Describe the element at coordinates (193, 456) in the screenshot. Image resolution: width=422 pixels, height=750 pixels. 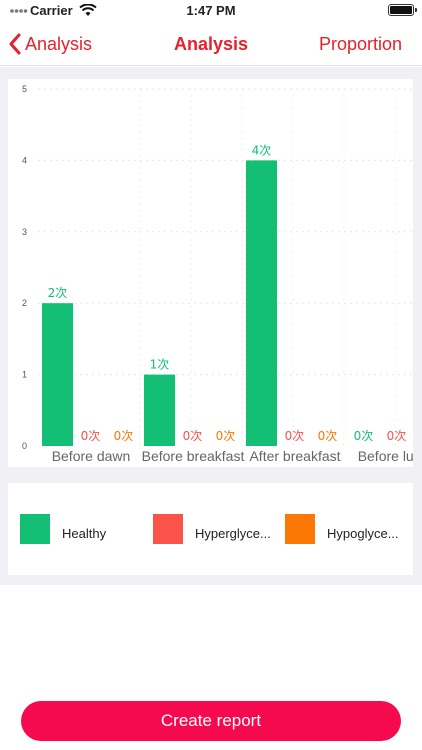
I see `x-tick-label: Before breakfast` at that location.